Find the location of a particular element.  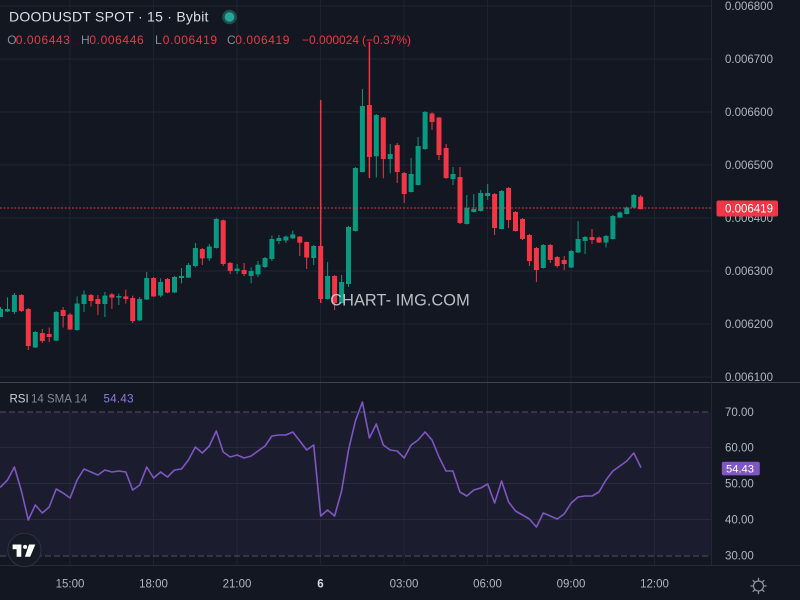

svg-text: 0.006446 is located at coordinates (116, 40).